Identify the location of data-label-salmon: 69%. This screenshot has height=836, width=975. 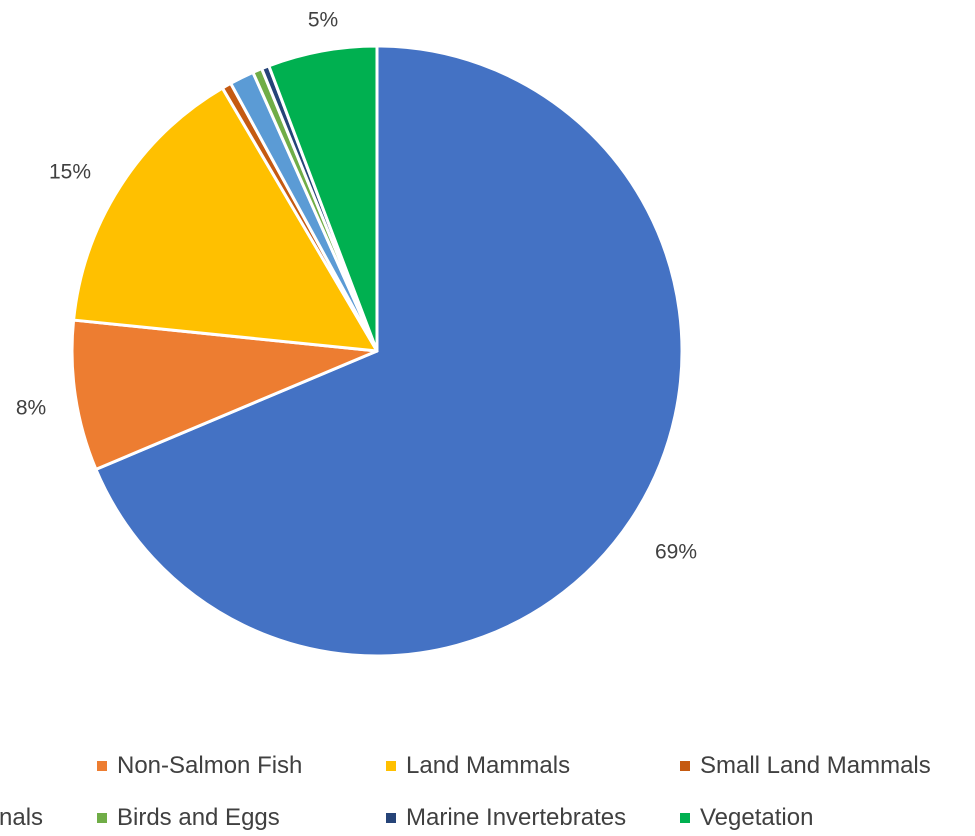
(676, 552).